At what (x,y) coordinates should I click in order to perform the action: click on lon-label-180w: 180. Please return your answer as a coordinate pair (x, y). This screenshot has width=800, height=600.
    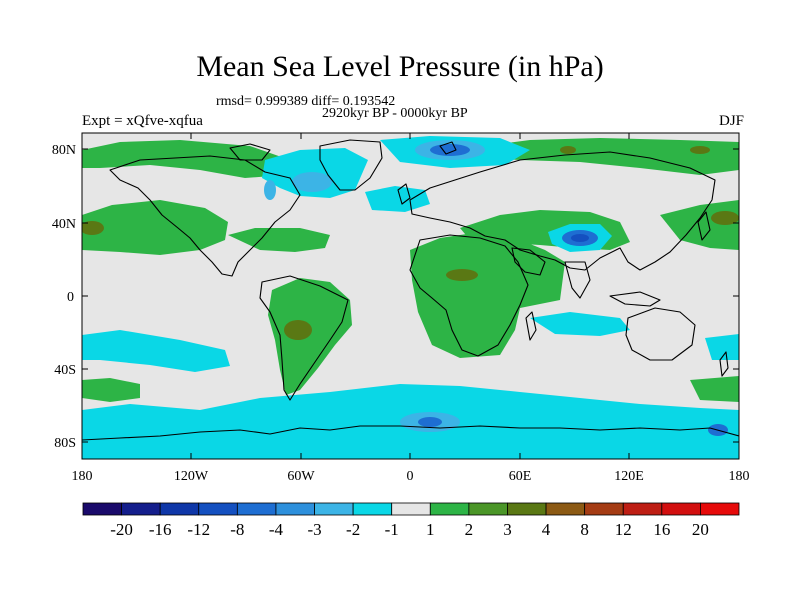
    Looking at the image, I should click on (82, 476).